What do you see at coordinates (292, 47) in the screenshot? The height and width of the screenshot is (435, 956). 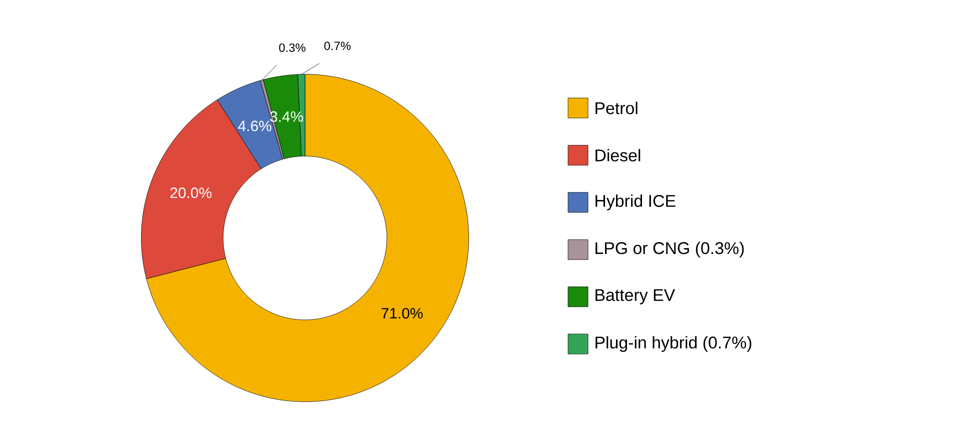 I see `data-label: 0.3%` at bounding box center [292, 47].